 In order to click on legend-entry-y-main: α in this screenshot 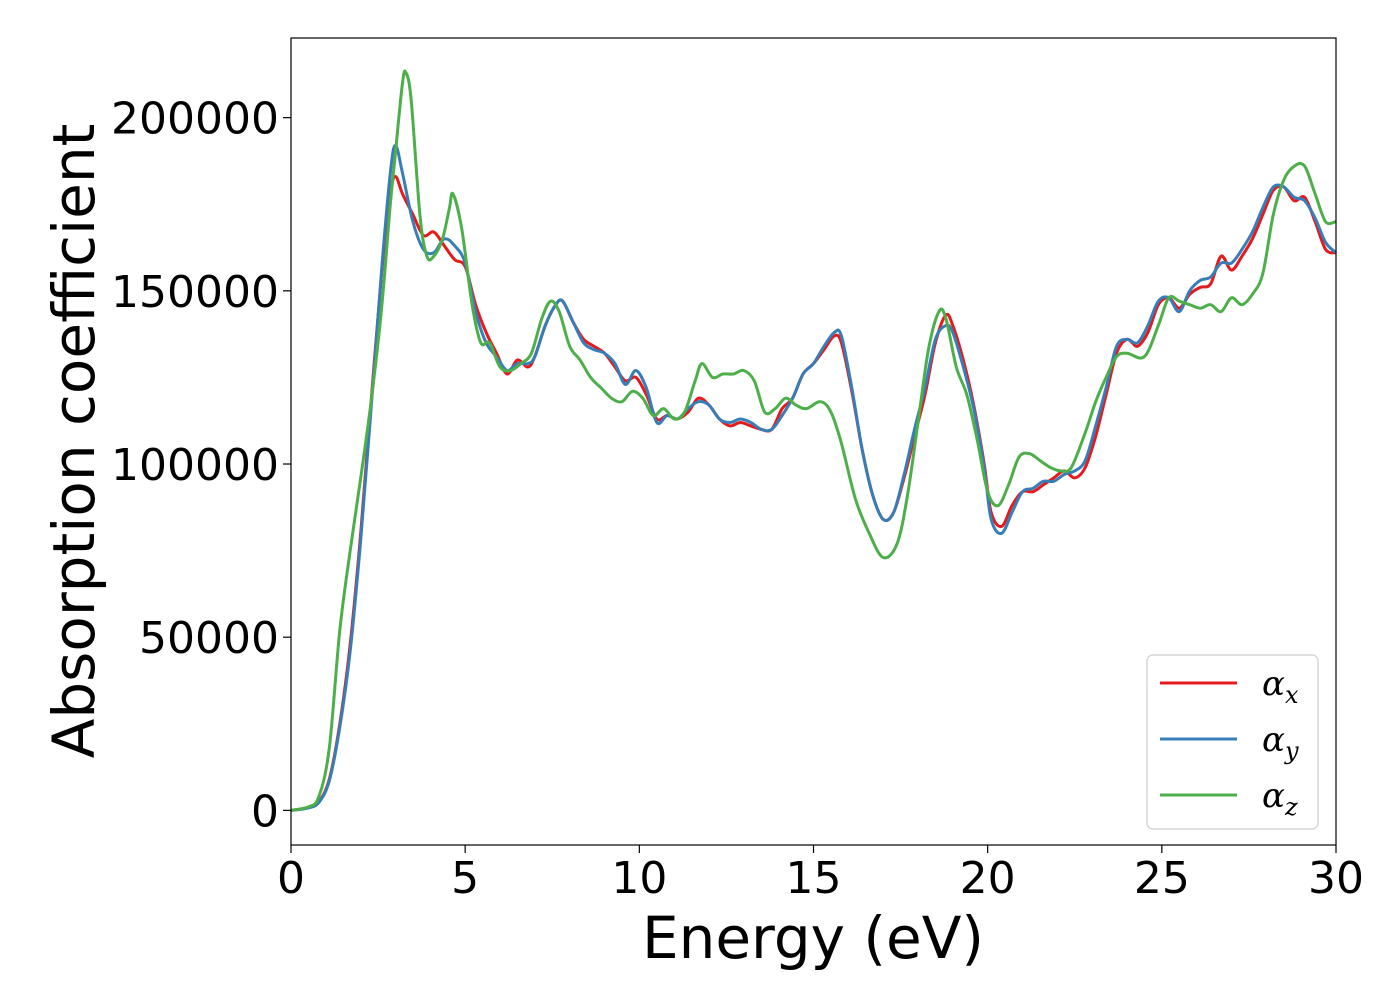, I will do `click(1273, 740)`.